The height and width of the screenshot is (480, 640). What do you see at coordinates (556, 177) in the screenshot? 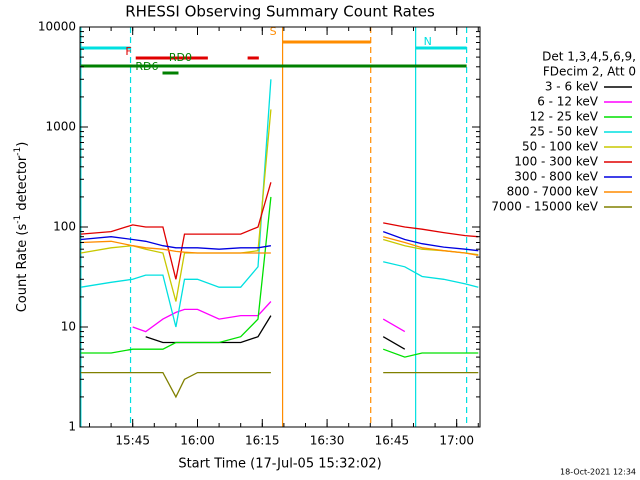
I see `legend-label: 300 - 800 keV` at bounding box center [556, 177].